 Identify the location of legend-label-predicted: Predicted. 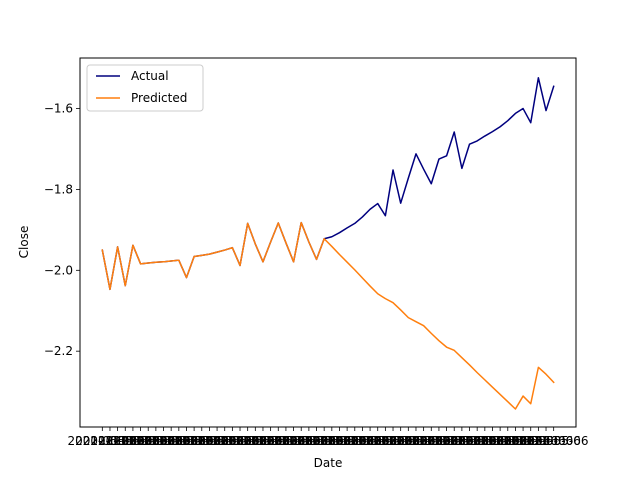
(159, 98).